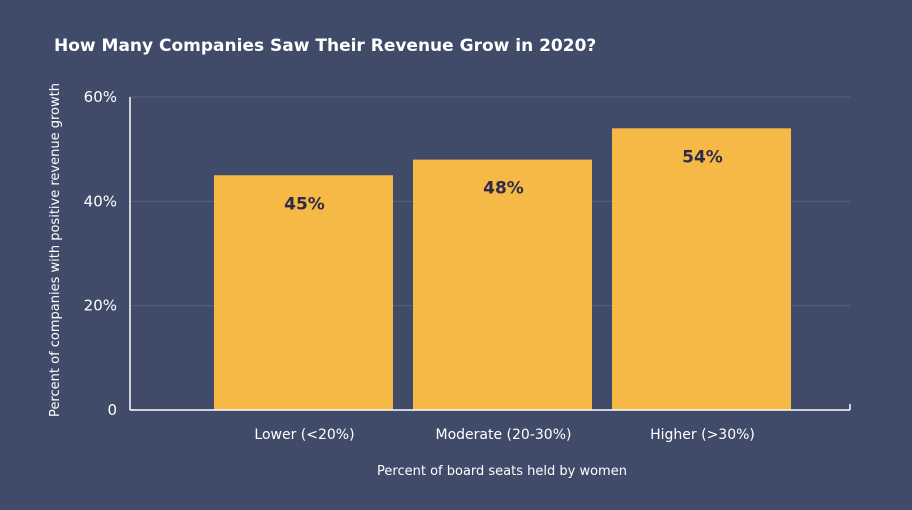 Image resolution: width=912 pixels, height=510 pixels. I want to click on y-tick-label: 20%, so click(100, 306).